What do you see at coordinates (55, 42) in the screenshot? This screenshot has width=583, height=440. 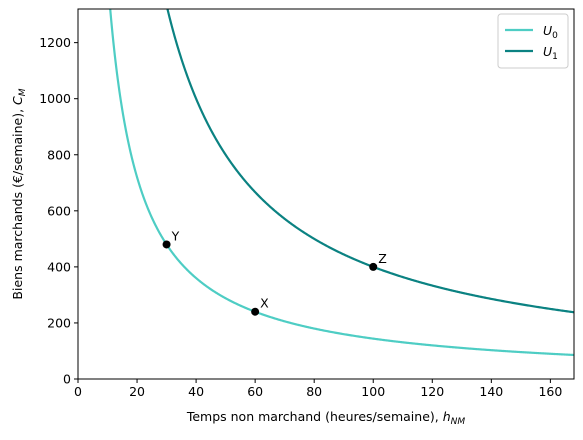 I see `y-tick-label: 1200` at bounding box center [55, 42].